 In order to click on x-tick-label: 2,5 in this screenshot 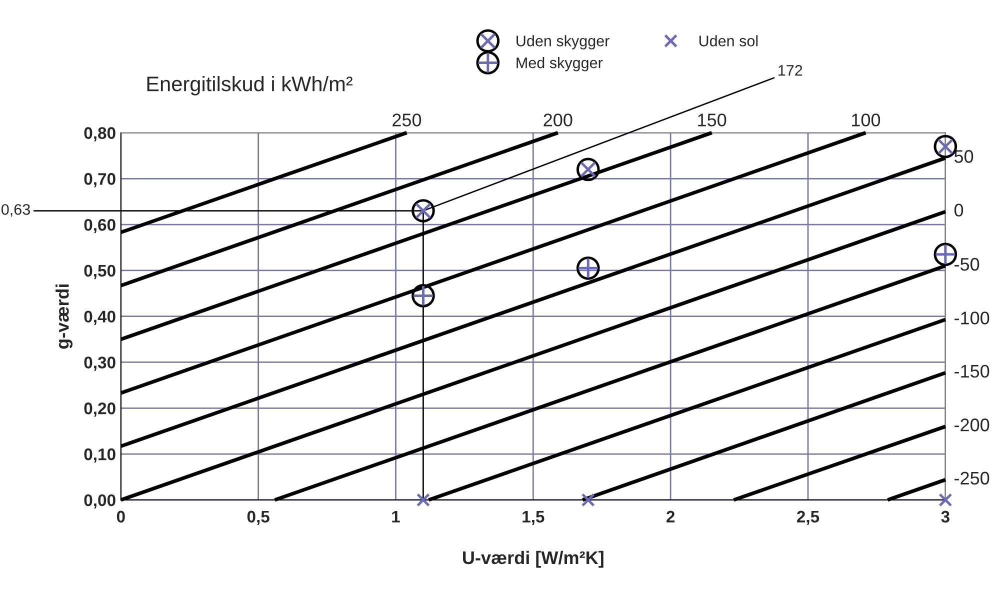, I will do `click(808, 518)`.